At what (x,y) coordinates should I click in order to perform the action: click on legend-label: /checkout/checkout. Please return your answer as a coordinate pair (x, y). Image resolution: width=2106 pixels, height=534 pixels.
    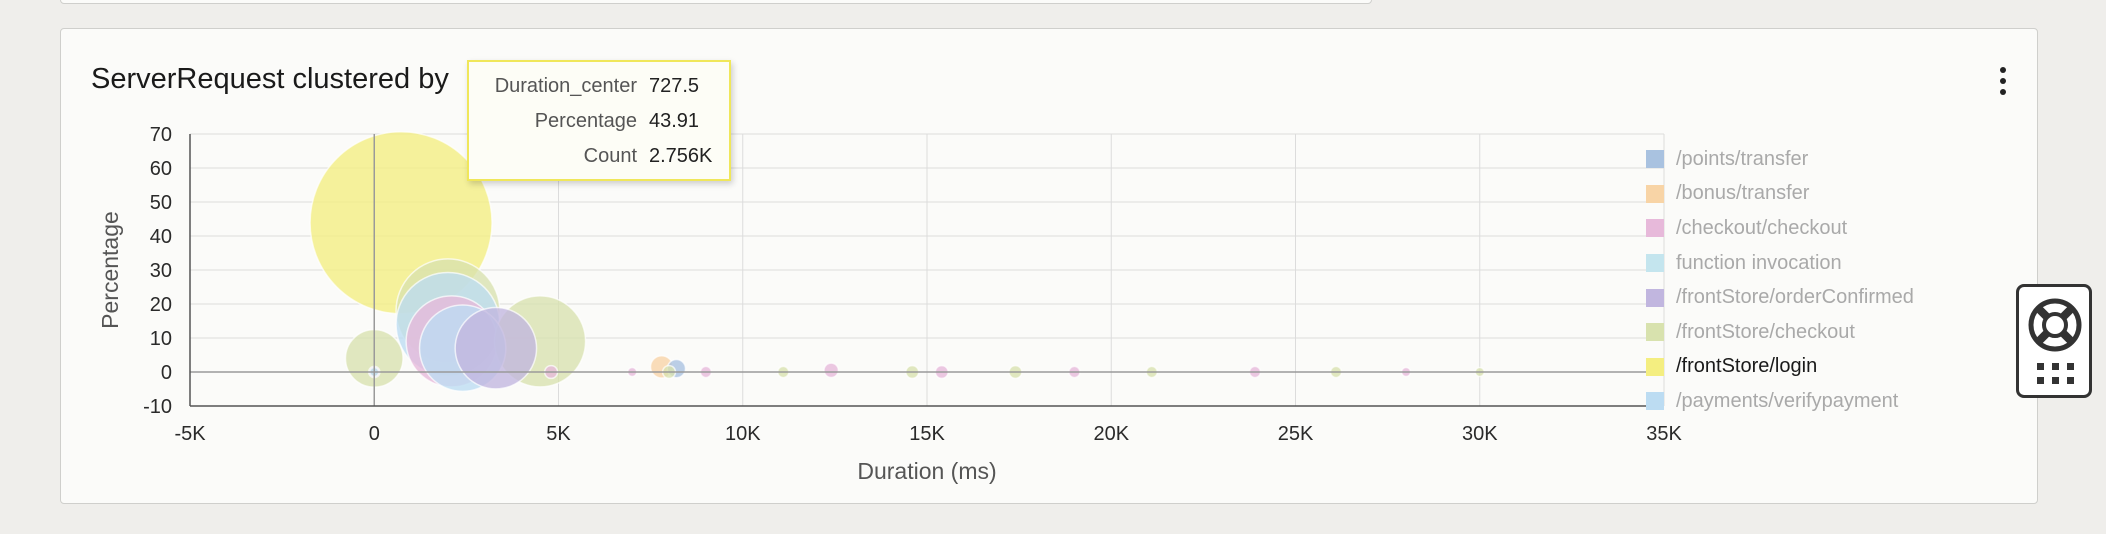
    Looking at the image, I should click on (1762, 227).